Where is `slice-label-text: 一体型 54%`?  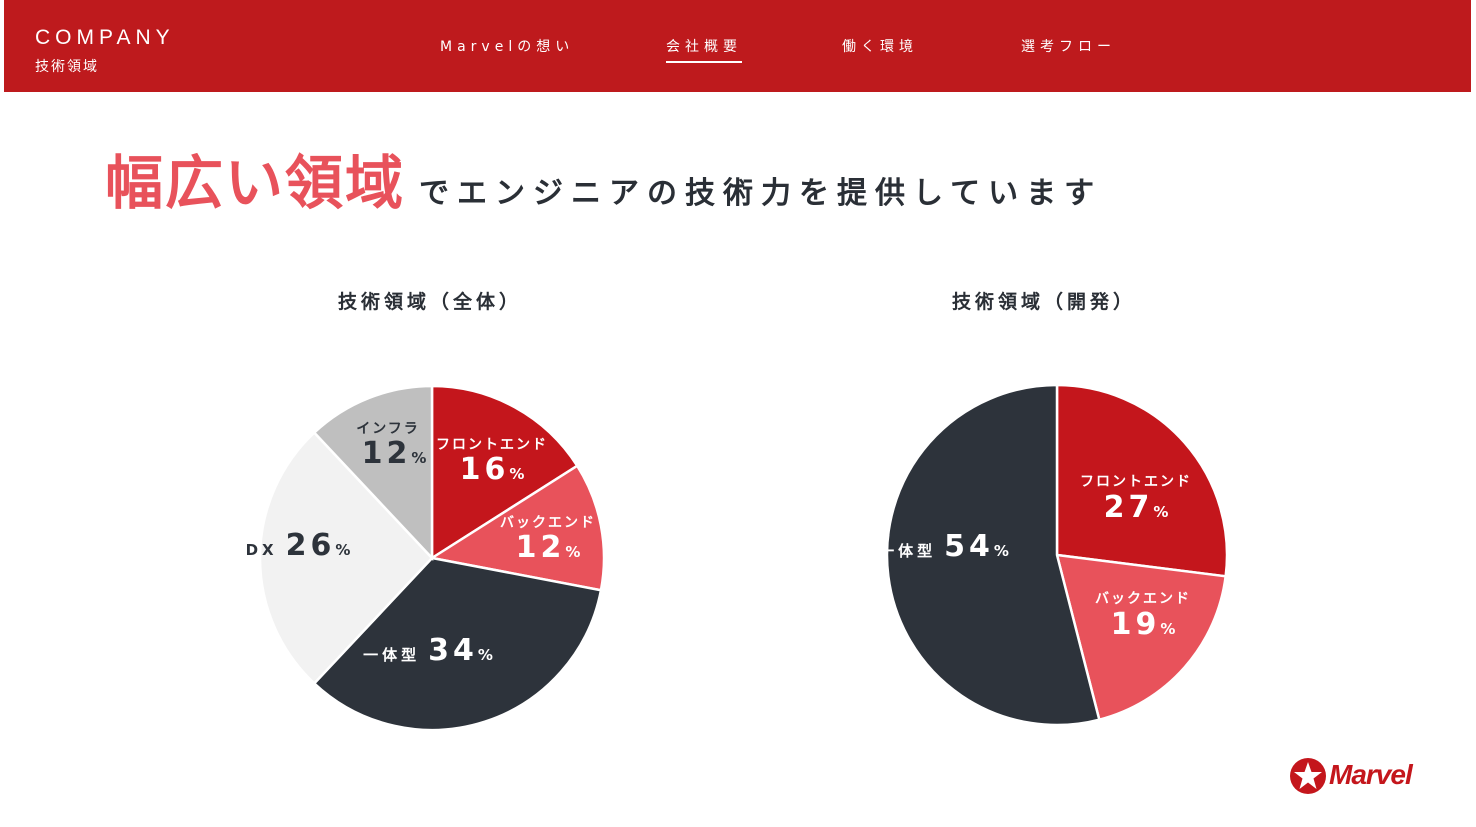 slice-label-text: 一体型 54% is located at coordinates (944, 546).